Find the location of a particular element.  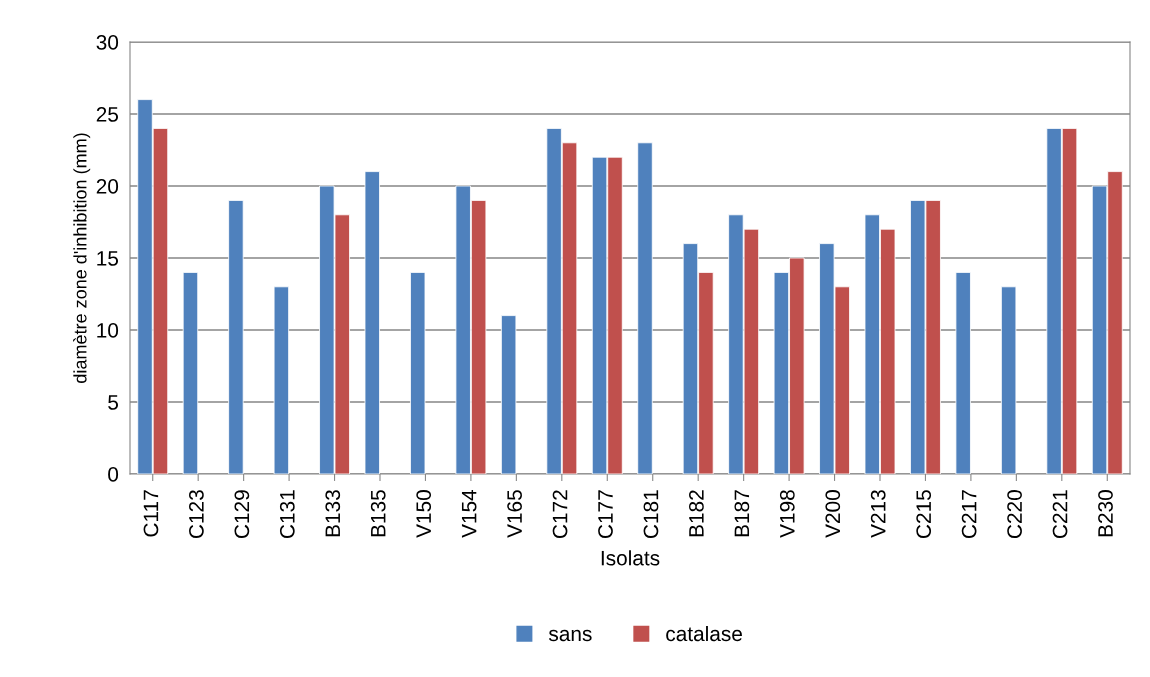

x-axis-title: Isolats is located at coordinates (630, 558).